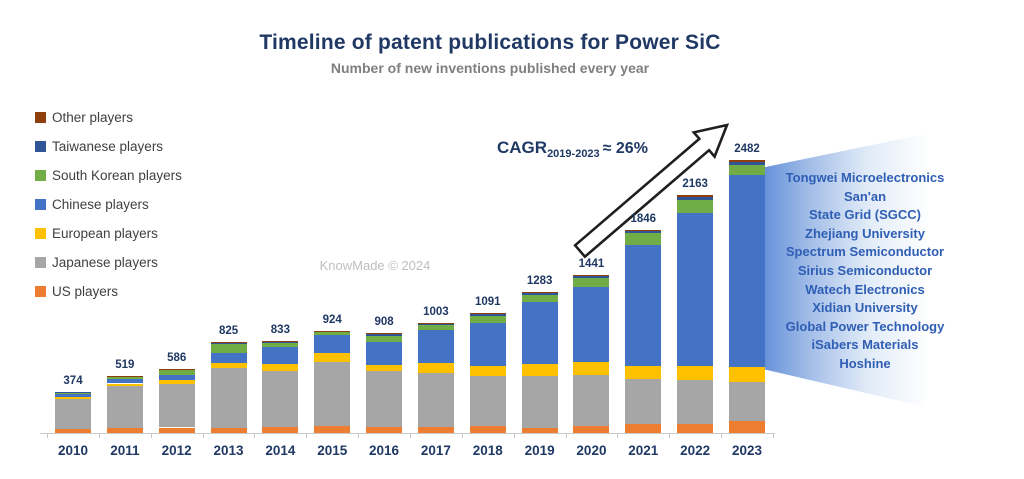 The width and height of the screenshot is (1024, 479). Describe the element at coordinates (375, 265) in the screenshot. I see `watermark: KnowMade © 2024` at that location.